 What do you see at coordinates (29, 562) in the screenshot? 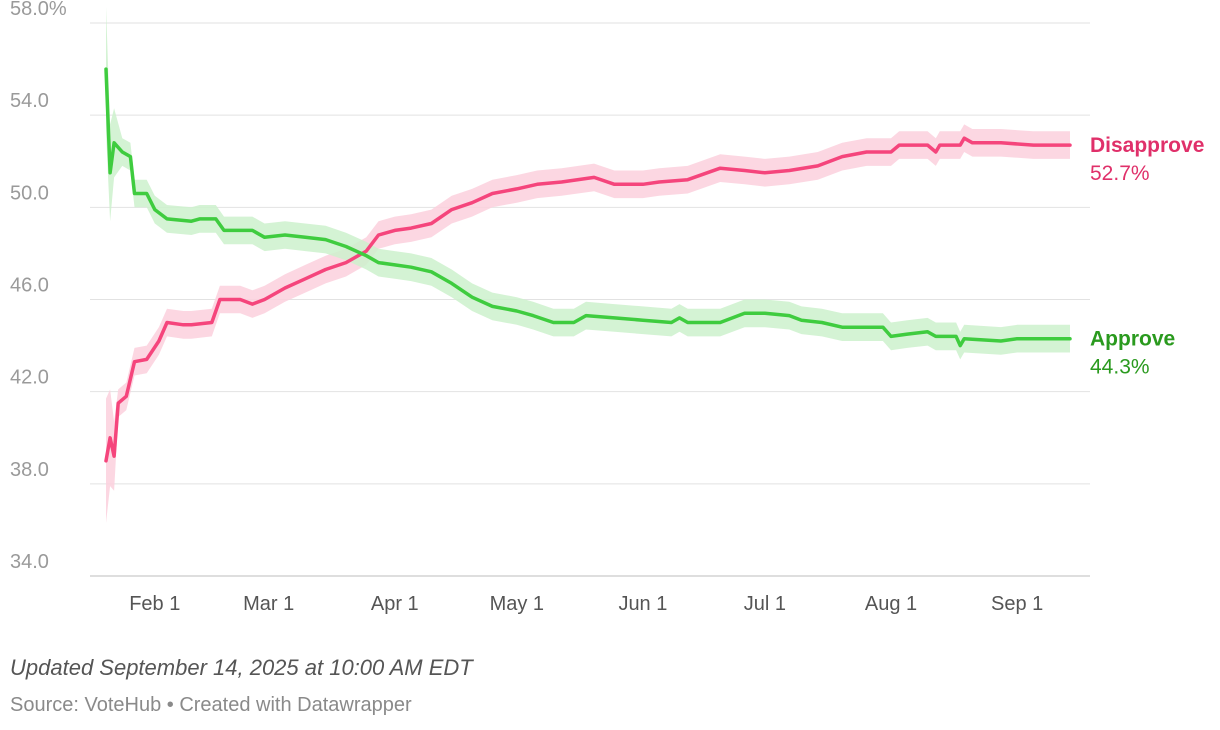
I see `y-tick-label: 34.0` at bounding box center [29, 562].